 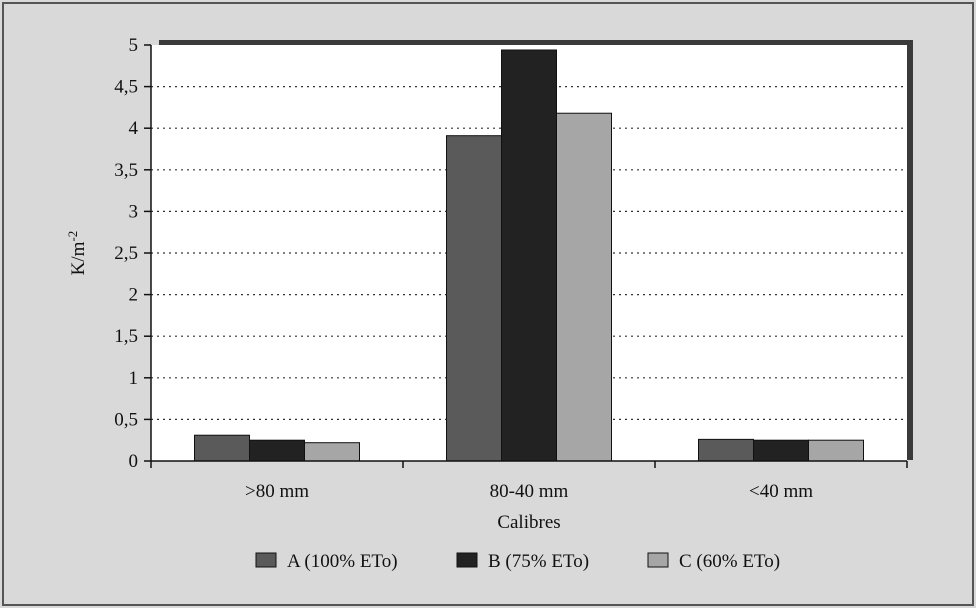 I want to click on y-tick-label: 1,5, so click(x=126, y=336).